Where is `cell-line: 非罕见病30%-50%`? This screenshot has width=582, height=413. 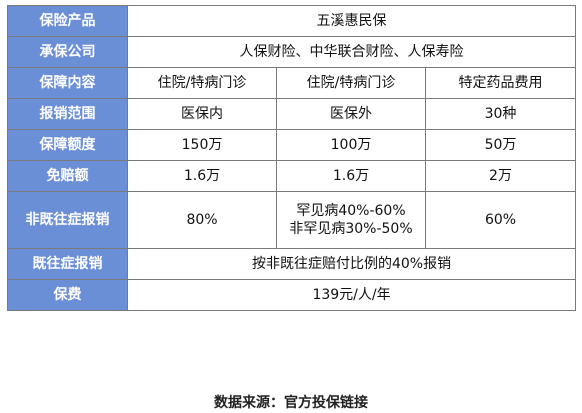 cell-line: 非罕见病30%-50% is located at coordinates (351, 229).